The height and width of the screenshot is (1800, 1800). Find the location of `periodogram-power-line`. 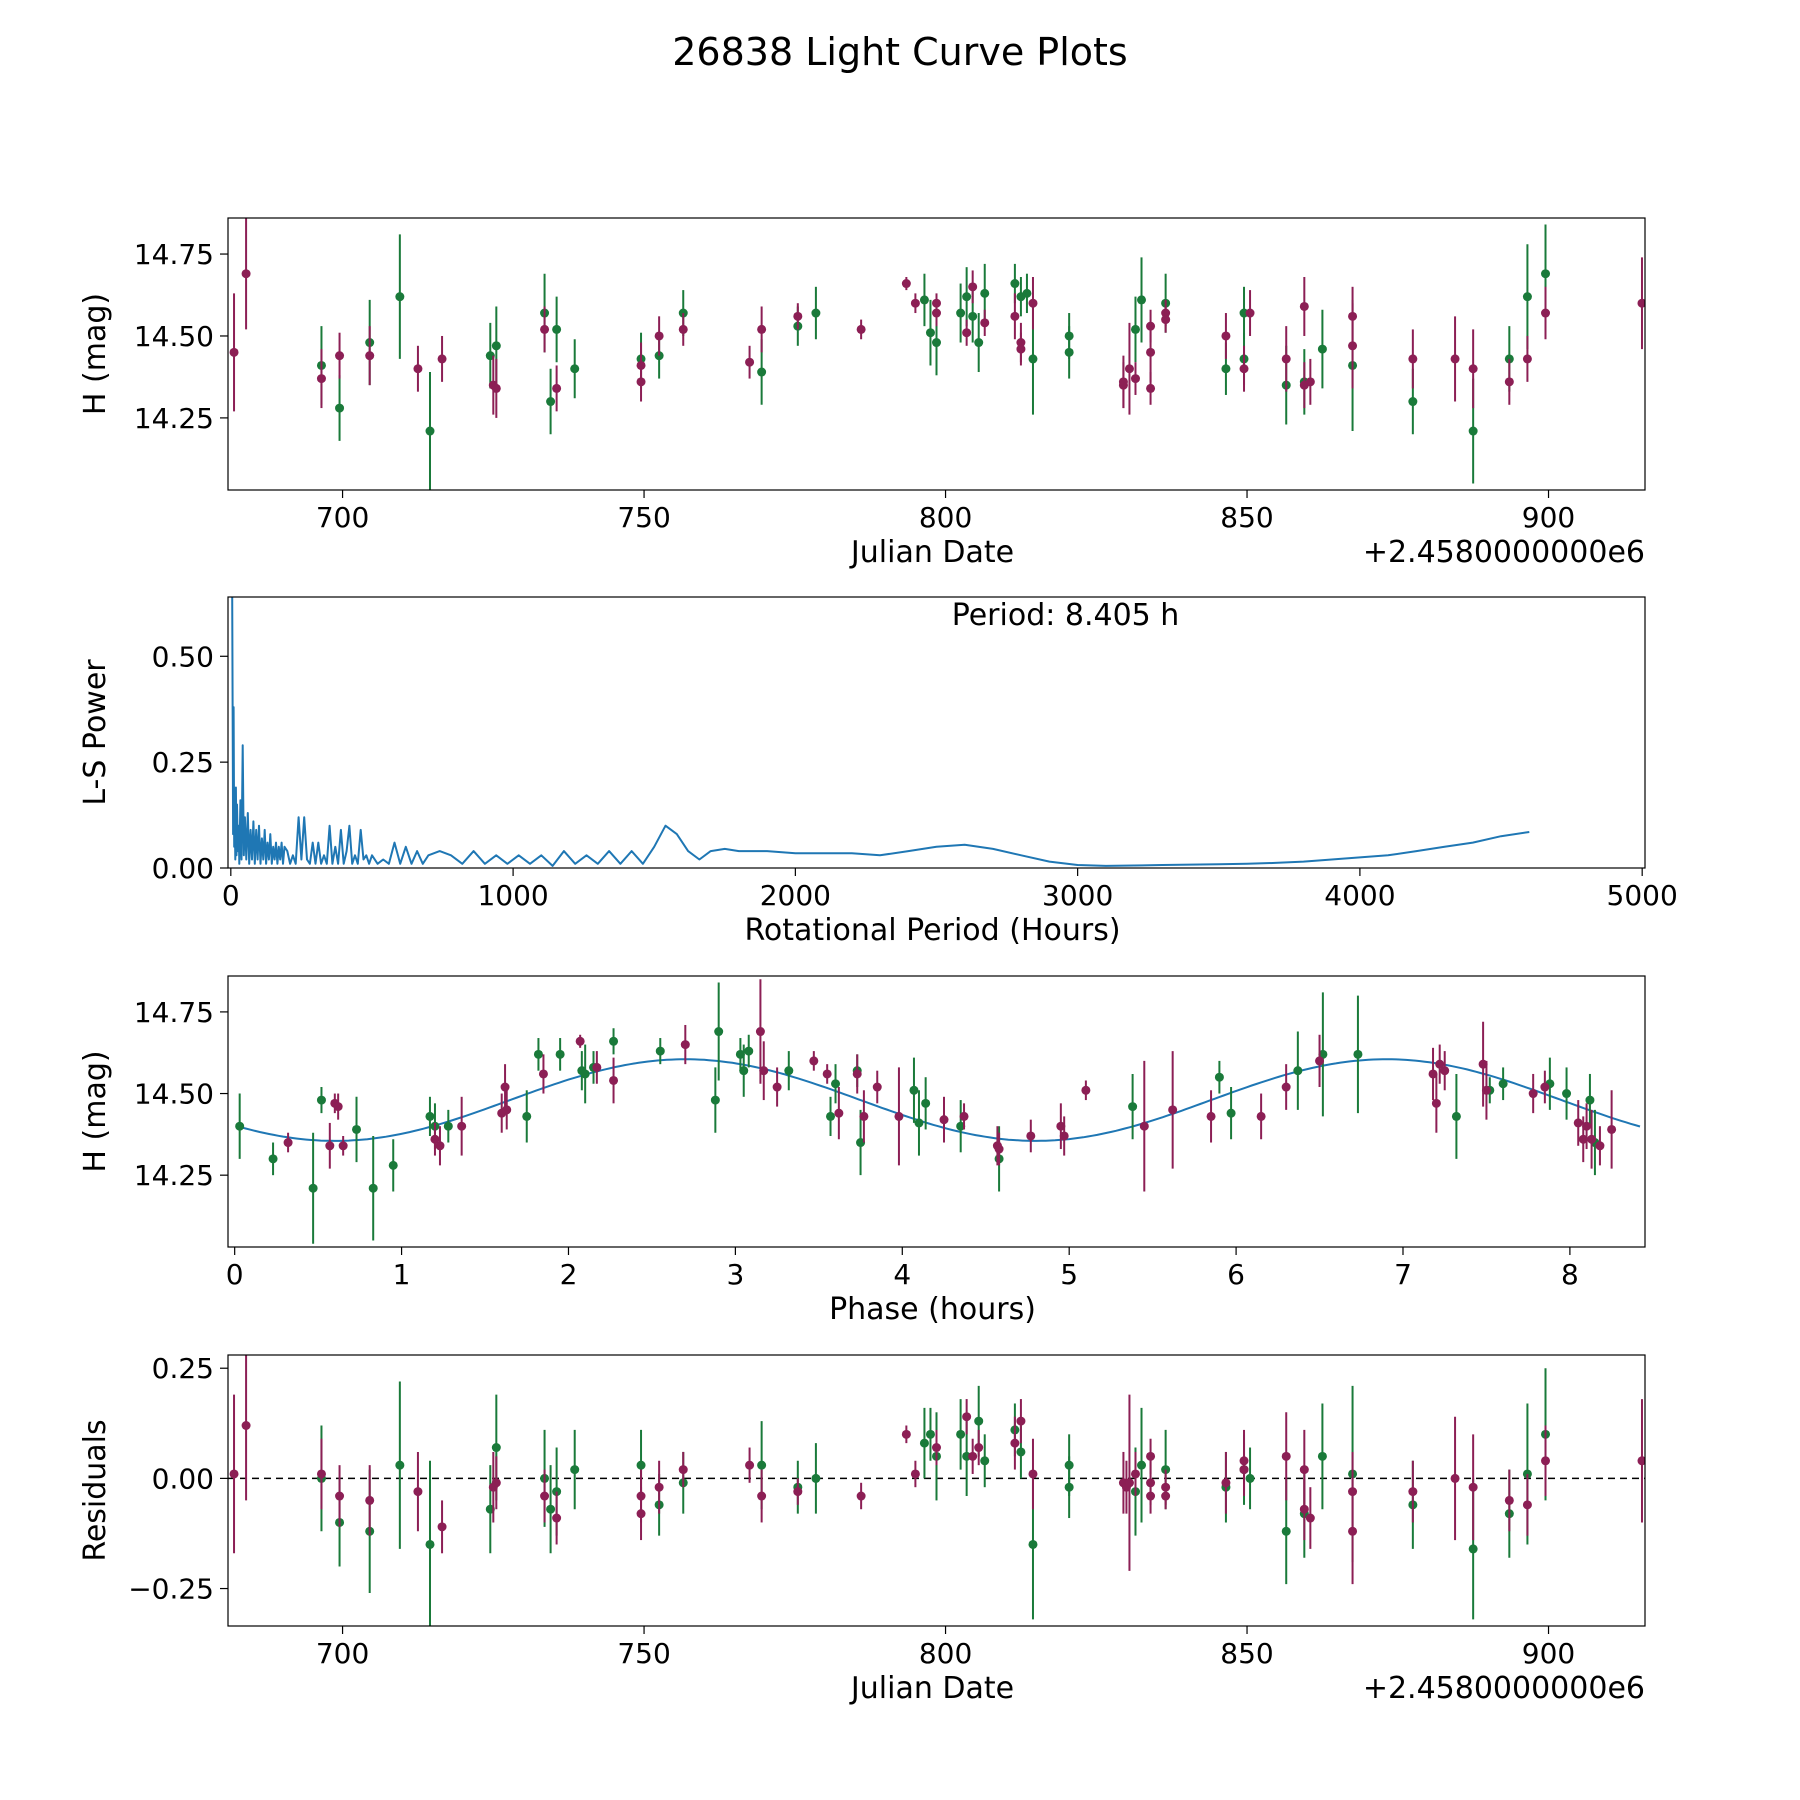

periodogram-power-line is located at coordinates (880, 732).